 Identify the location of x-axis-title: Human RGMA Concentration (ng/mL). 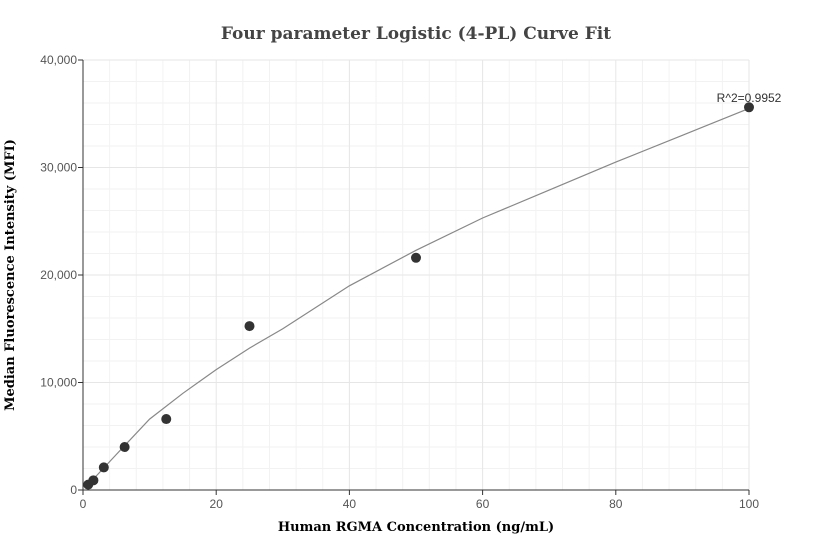
(416, 527).